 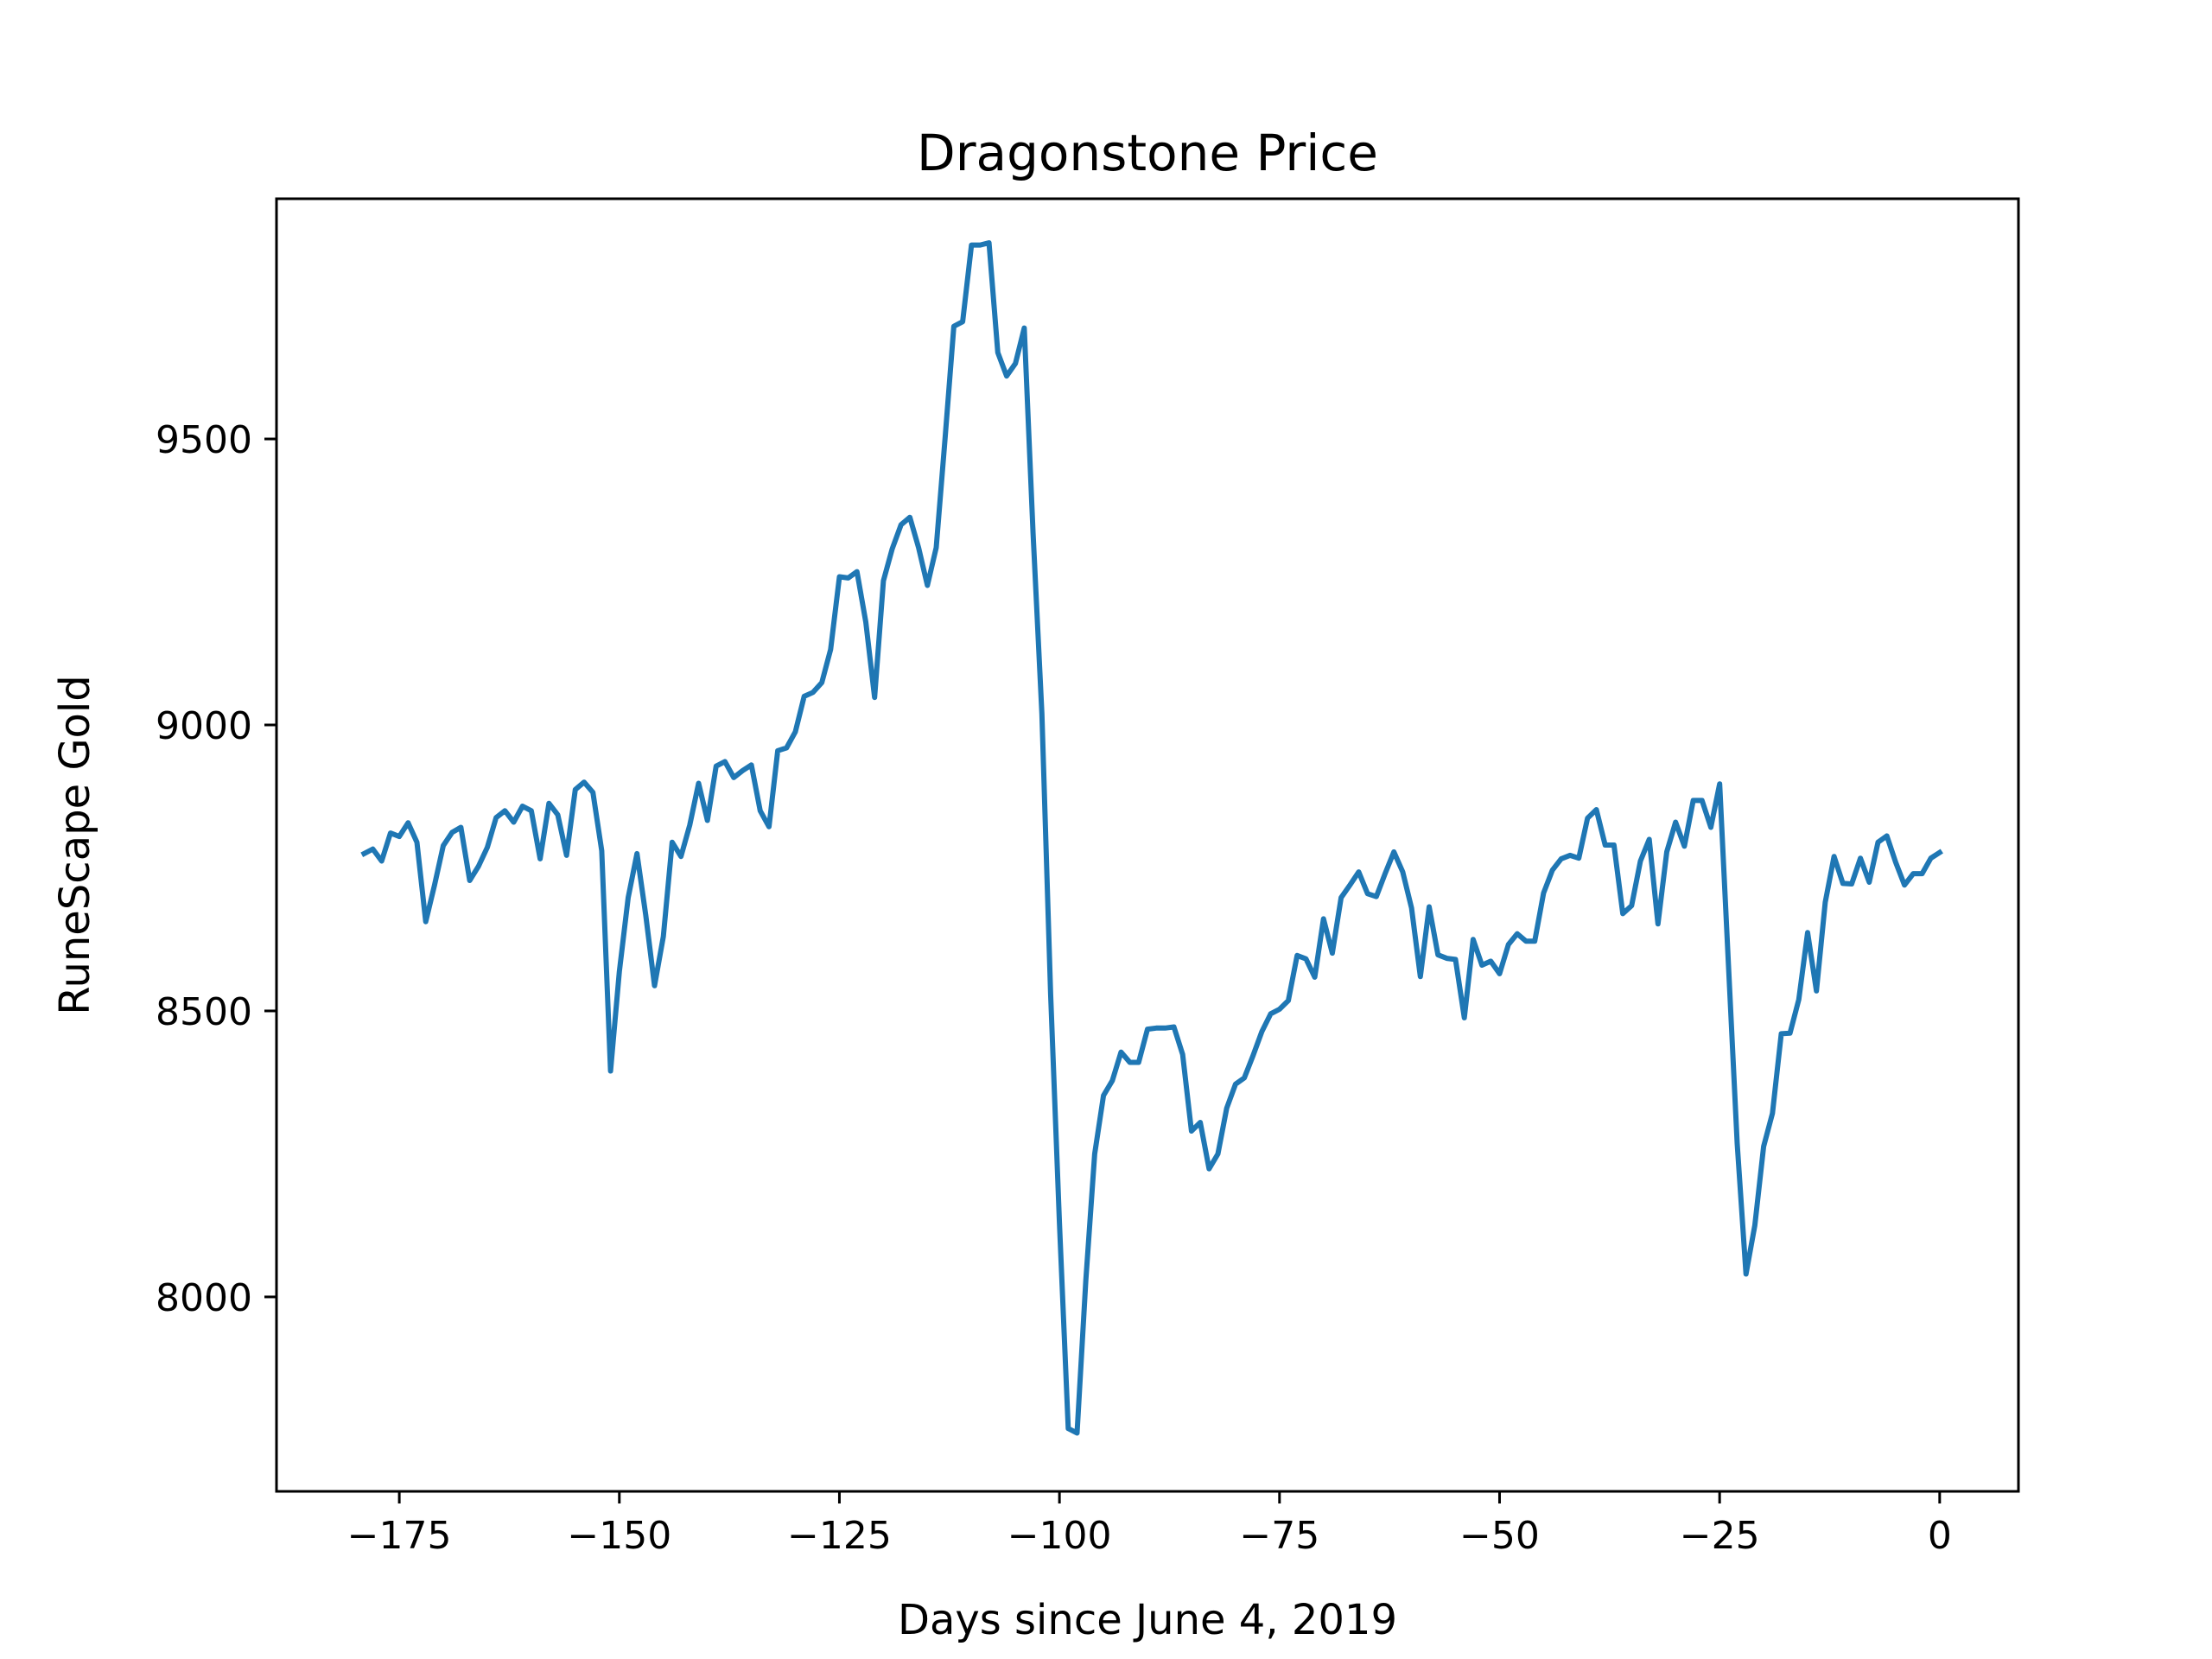 What do you see at coordinates (204, 1298) in the screenshot?
I see `y-tick-label: 8000` at bounding box center [204, 1298].